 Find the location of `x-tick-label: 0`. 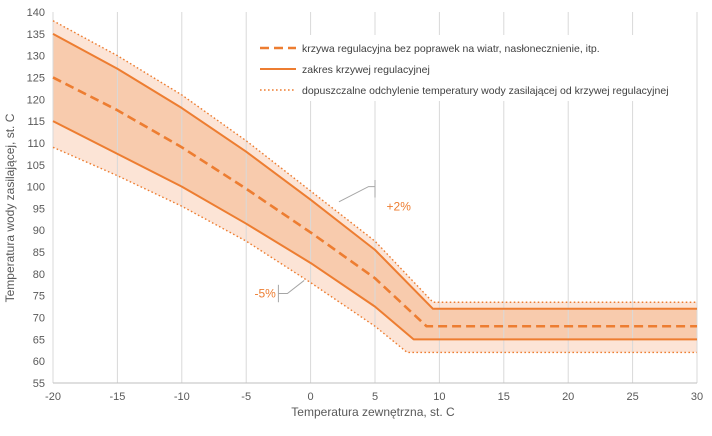

x-tick-label: 0 is located at coordinates (311, 397).